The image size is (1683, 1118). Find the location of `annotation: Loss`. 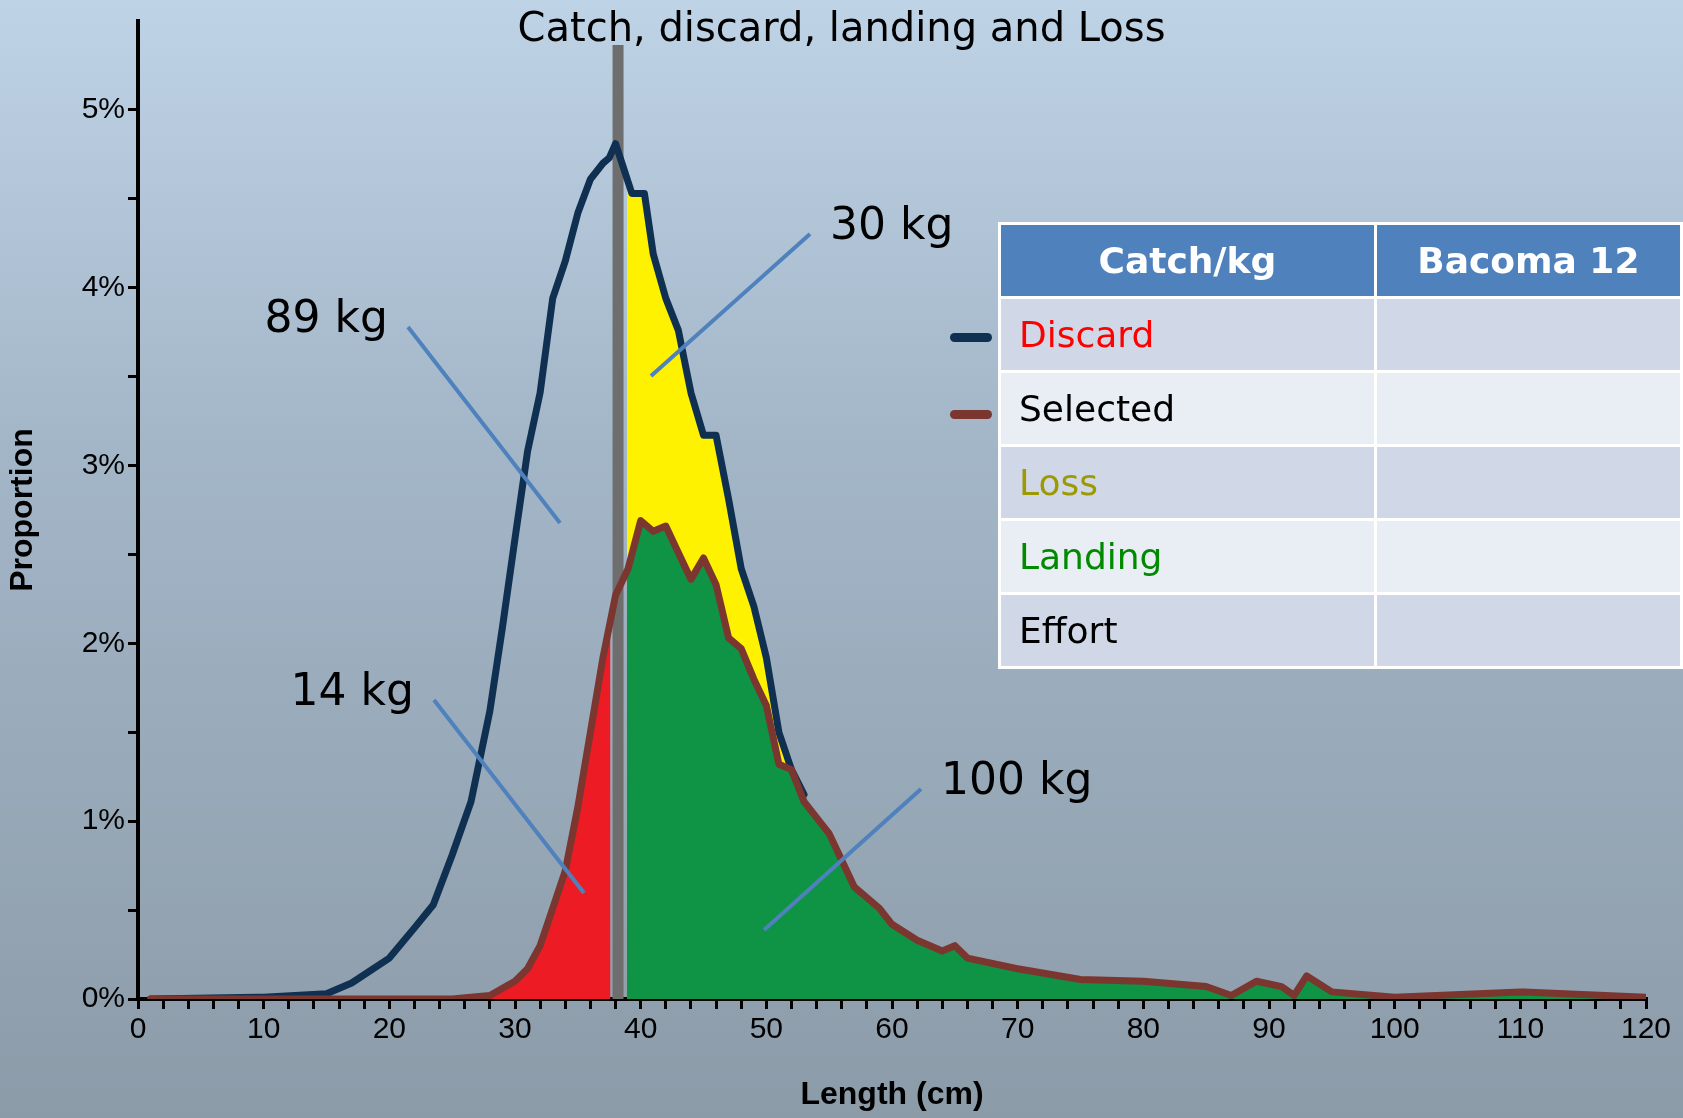

annotation: Loss is located at coordinates (1187, 482).